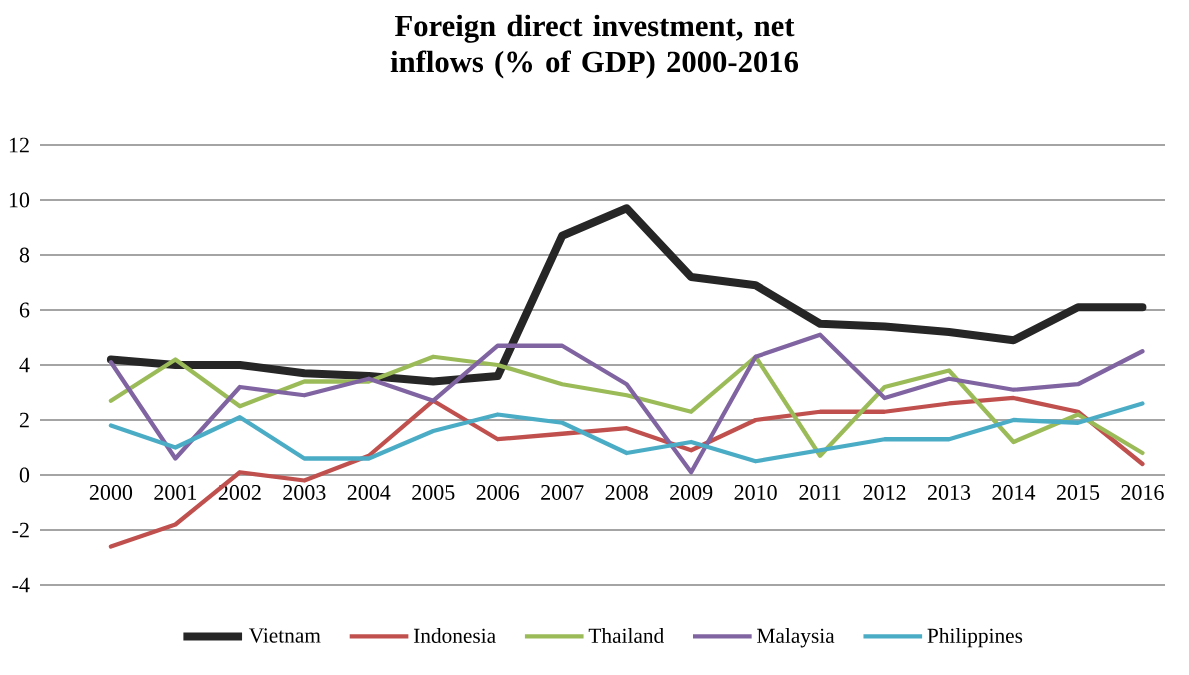 The width and height of the screenshot is (1189, 675). What do you see at coordinates (454, 636) in the screenshot?
I see `legend-label: Indonesia` at bounding box center [454, 636].